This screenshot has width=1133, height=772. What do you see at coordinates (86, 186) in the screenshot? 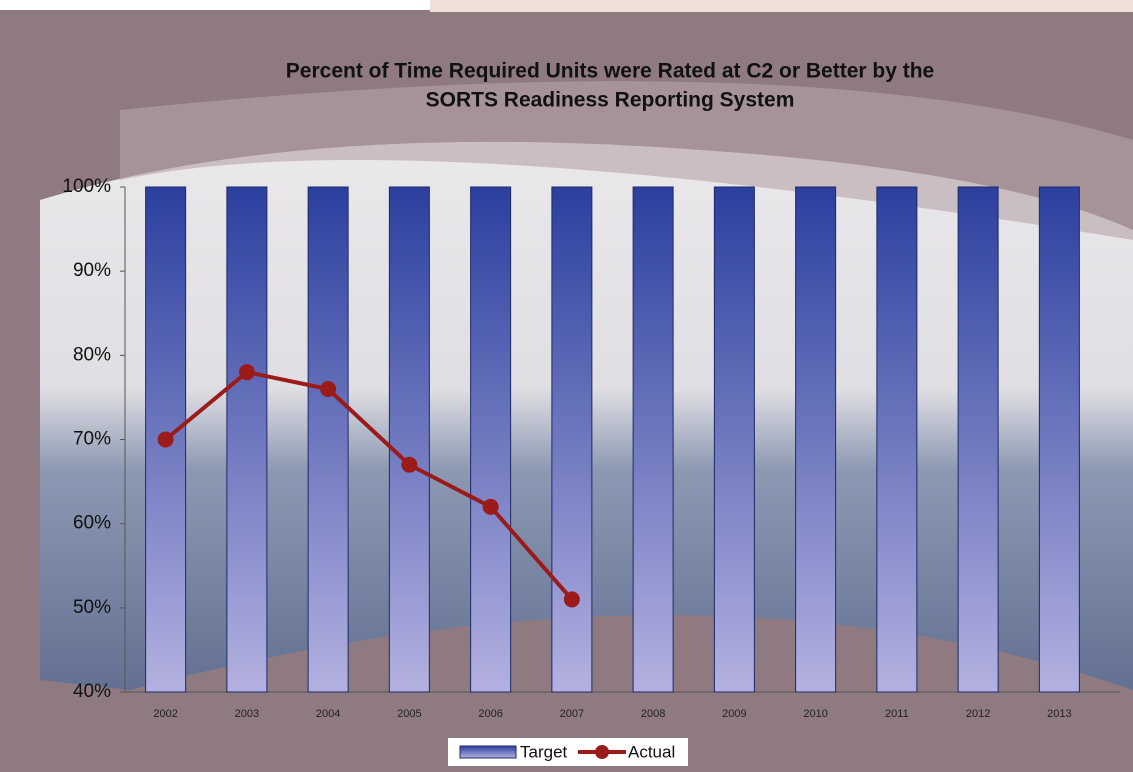
I see `y-tick-label: 100%` at bounding box center [86, 186].